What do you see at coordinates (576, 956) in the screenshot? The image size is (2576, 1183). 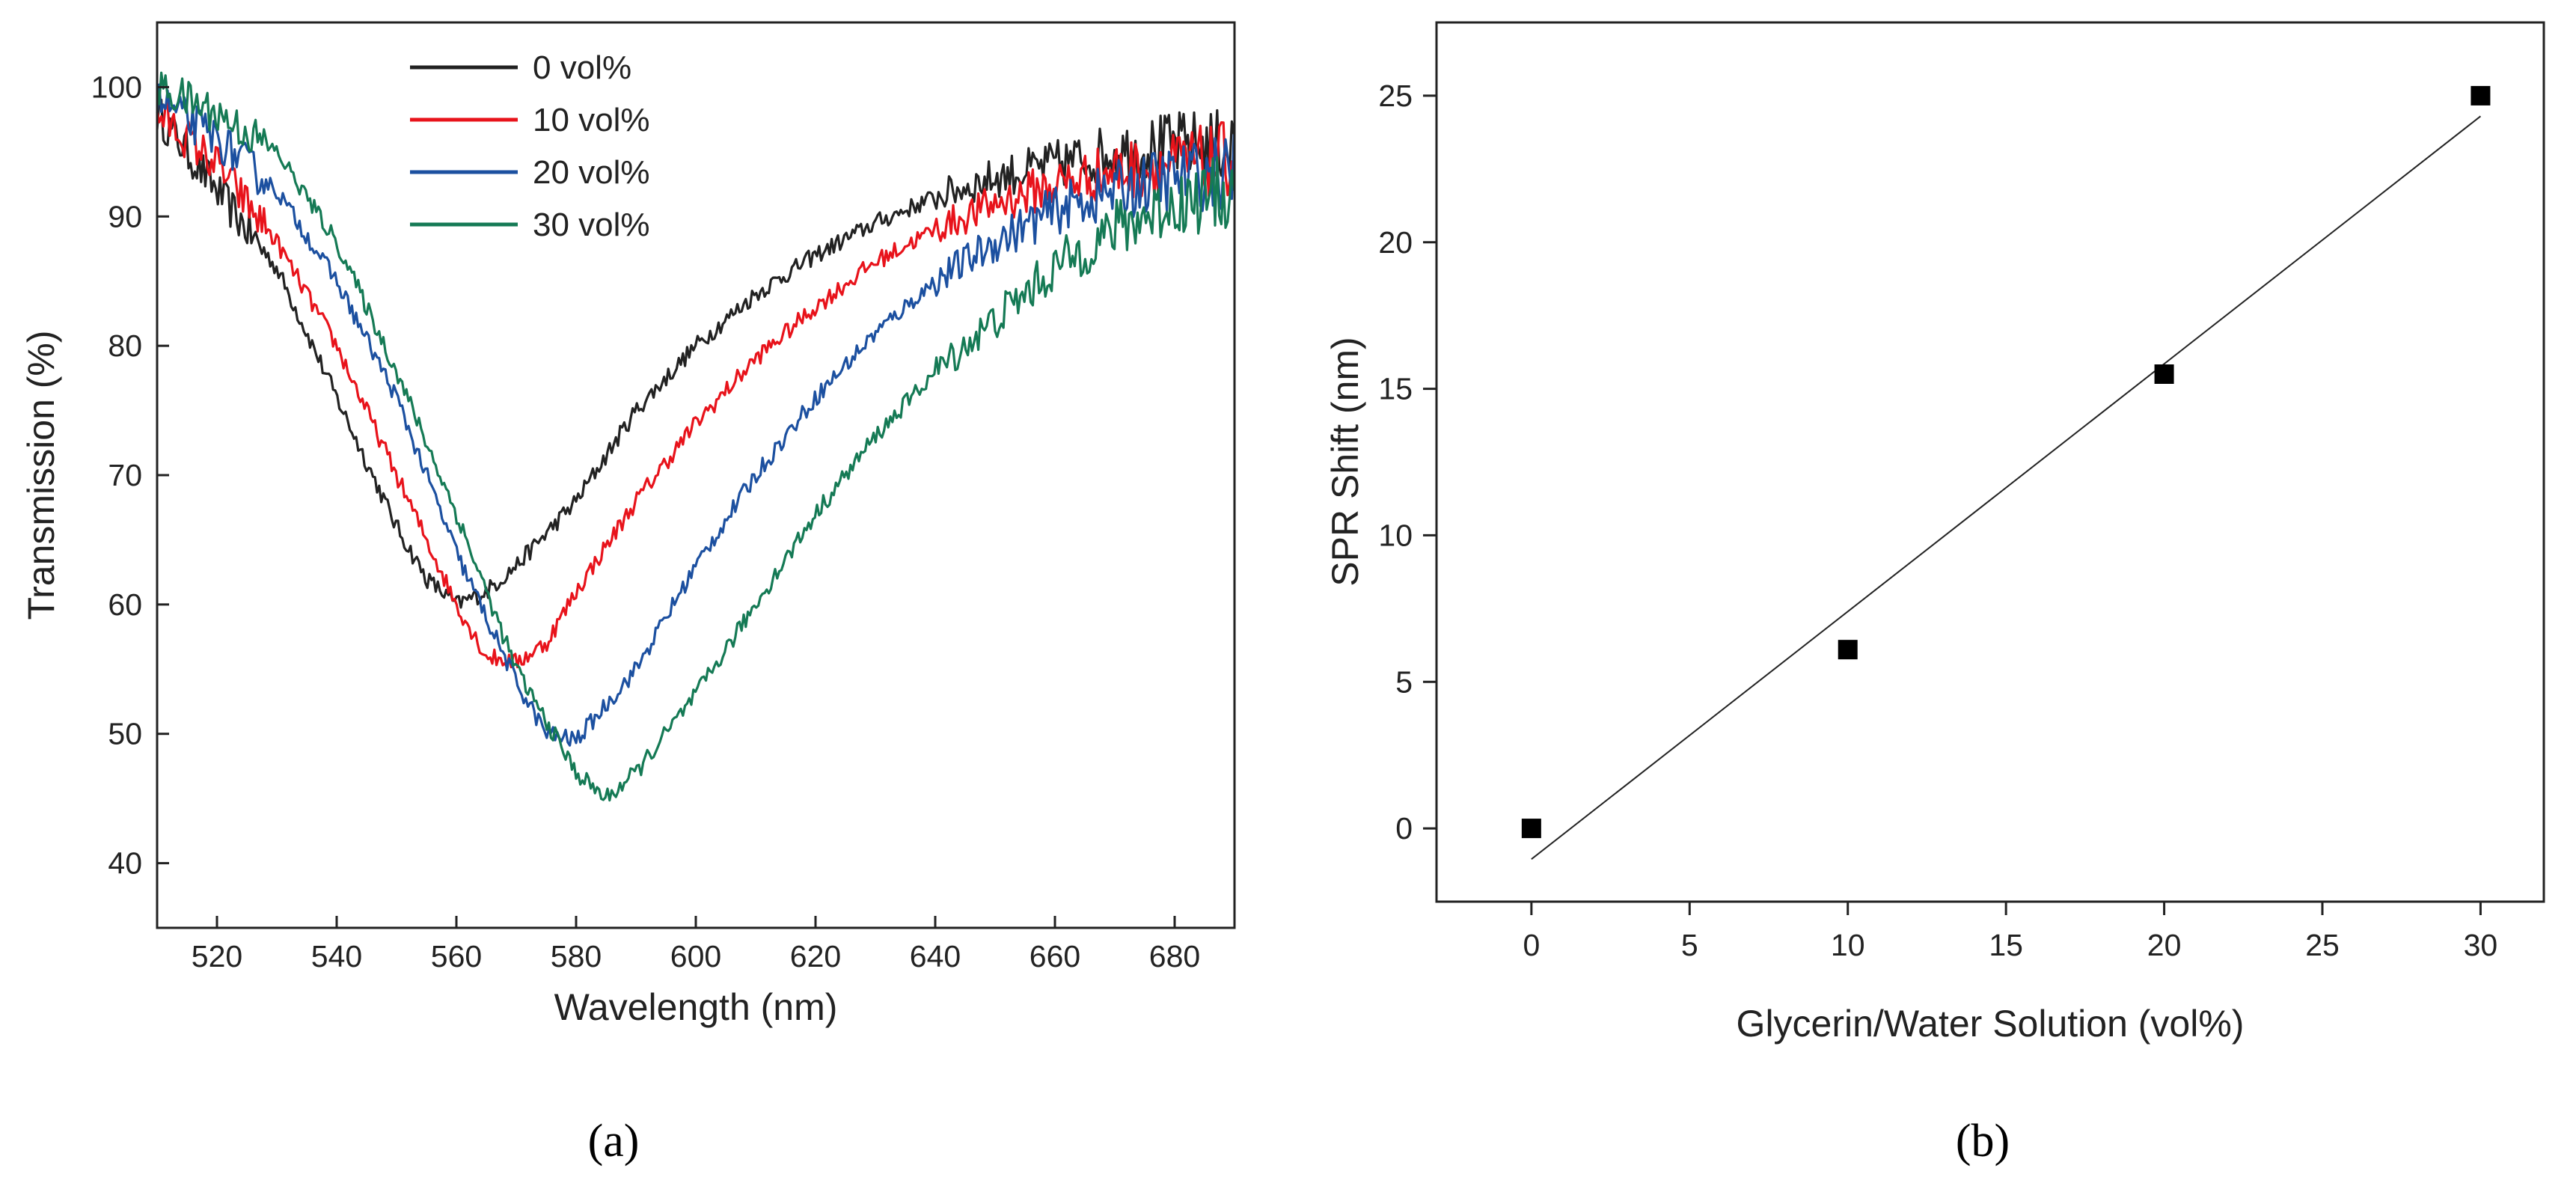 I see `chart-a-xtick-label: 580` at bounding box center [576, 956].